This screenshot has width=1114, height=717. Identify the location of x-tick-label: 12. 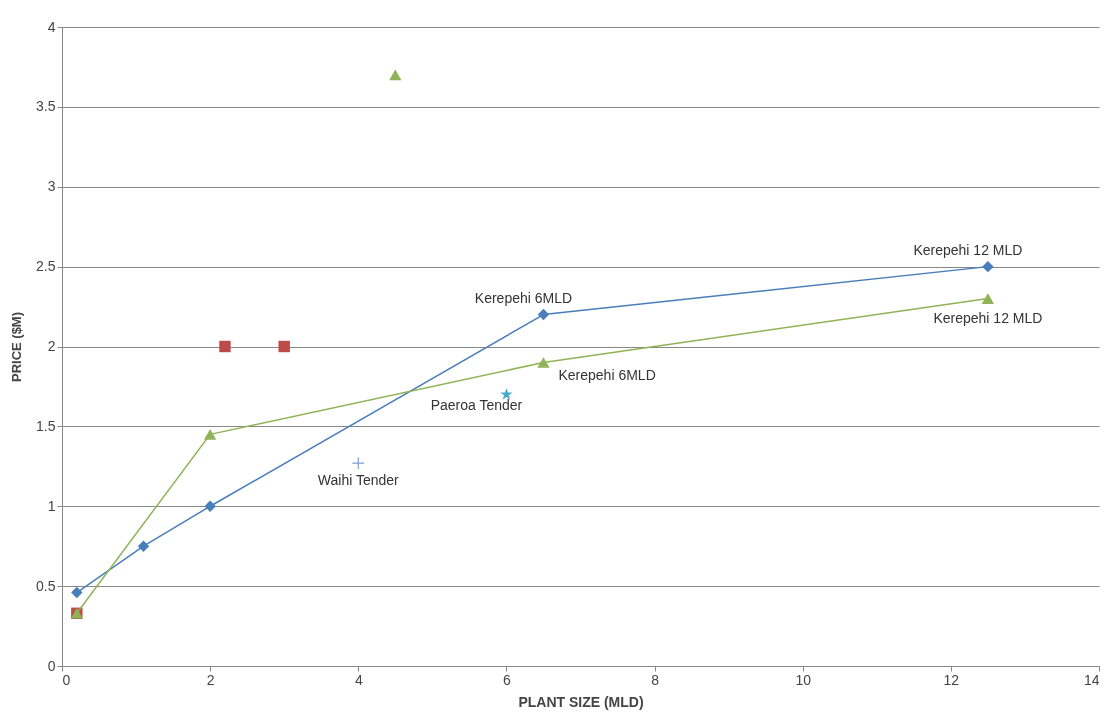
(951, 679).